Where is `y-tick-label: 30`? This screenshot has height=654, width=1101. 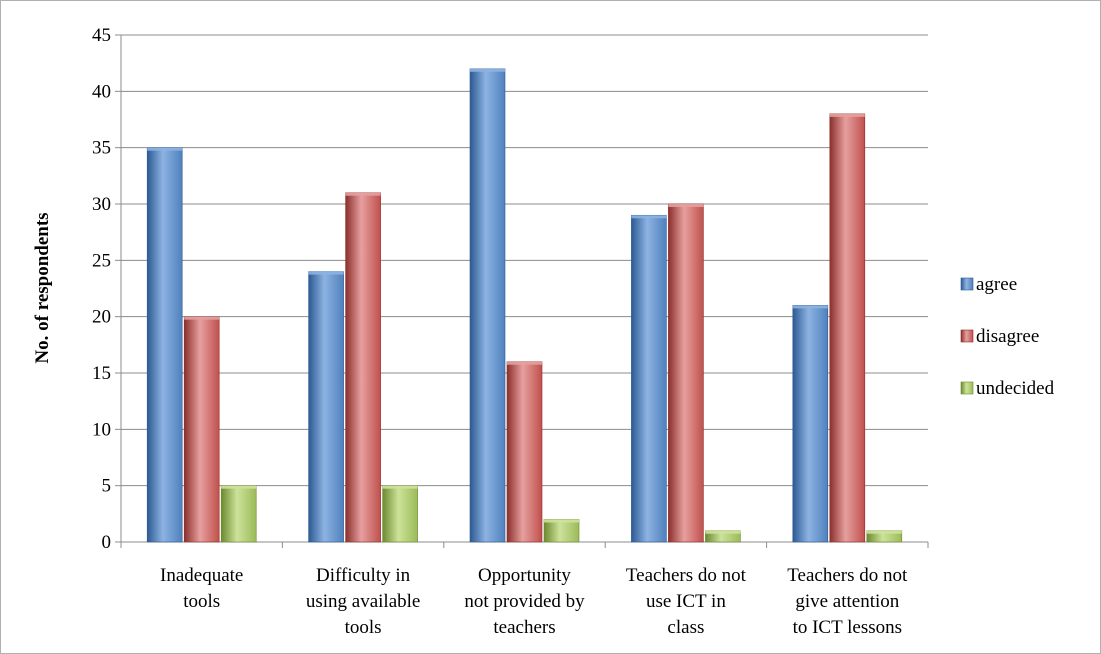 y-tick-label: 30 is located at coordinates (101, 204).